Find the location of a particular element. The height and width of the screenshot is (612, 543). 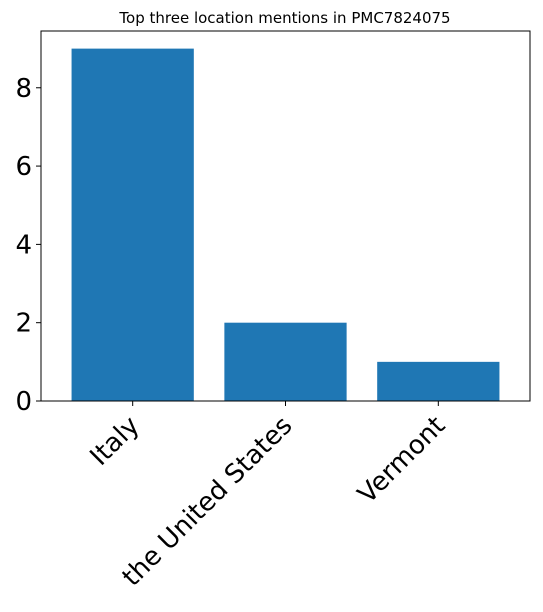

y-tick-label: 8 is located at coordinates (23, 89).